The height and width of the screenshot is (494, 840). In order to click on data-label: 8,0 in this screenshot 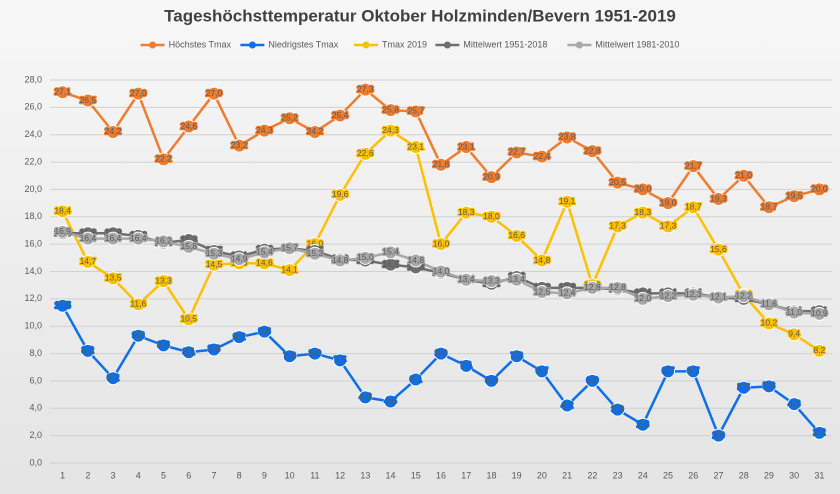, I will do `click(315, 353)`.